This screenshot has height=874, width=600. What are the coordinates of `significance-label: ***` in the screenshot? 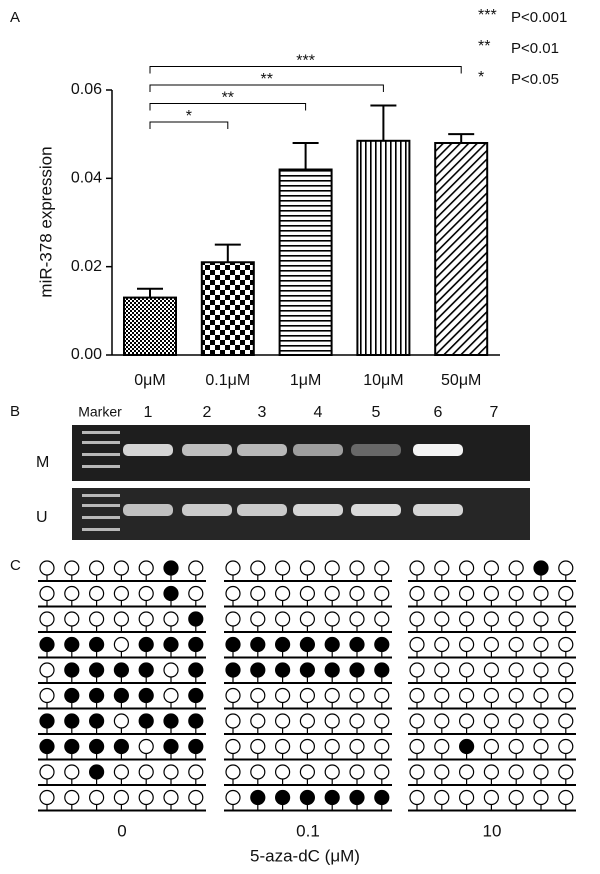 It's located at (305, 61).